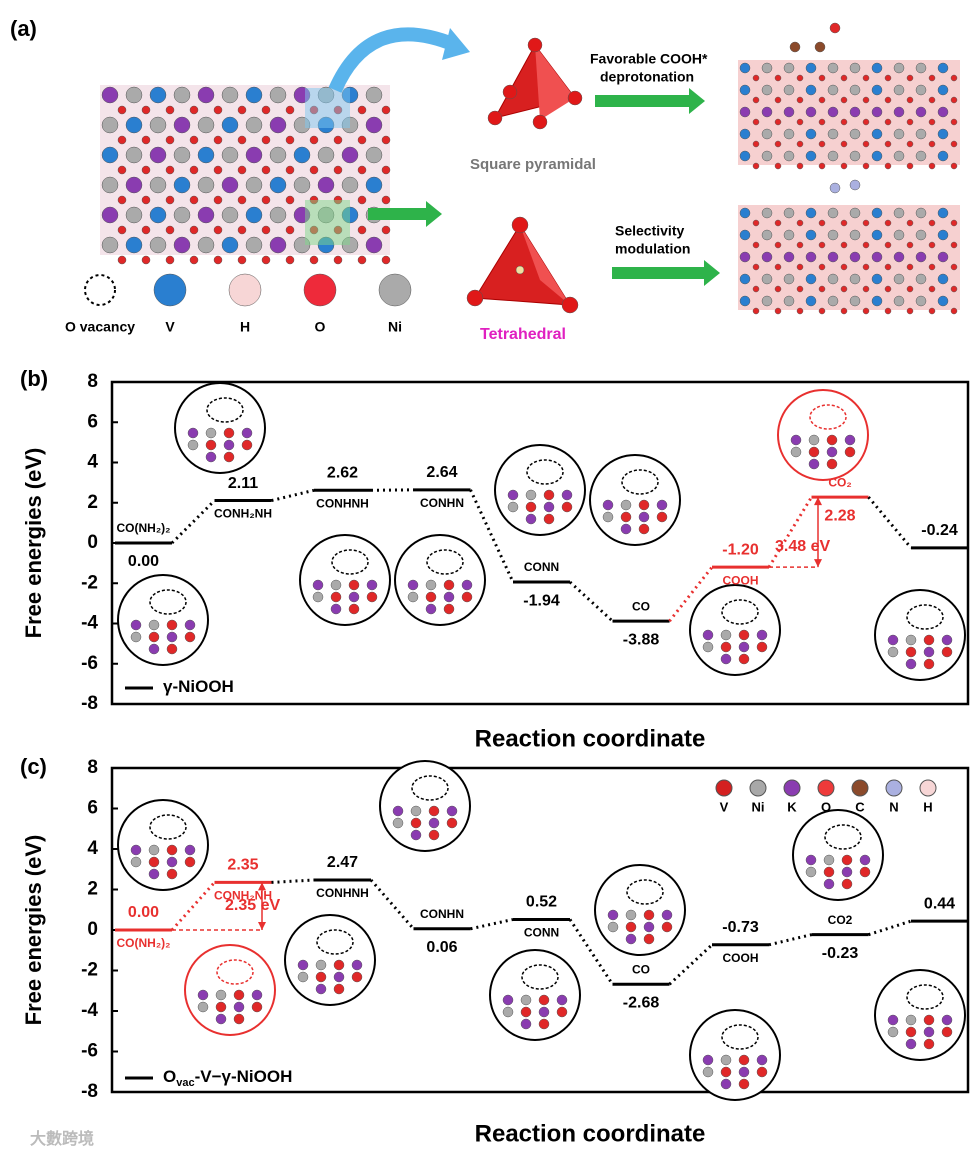  Describe the element at coordinates (802, 546) in the screenshot. I see `annotation: 3.48 eV` at that location.